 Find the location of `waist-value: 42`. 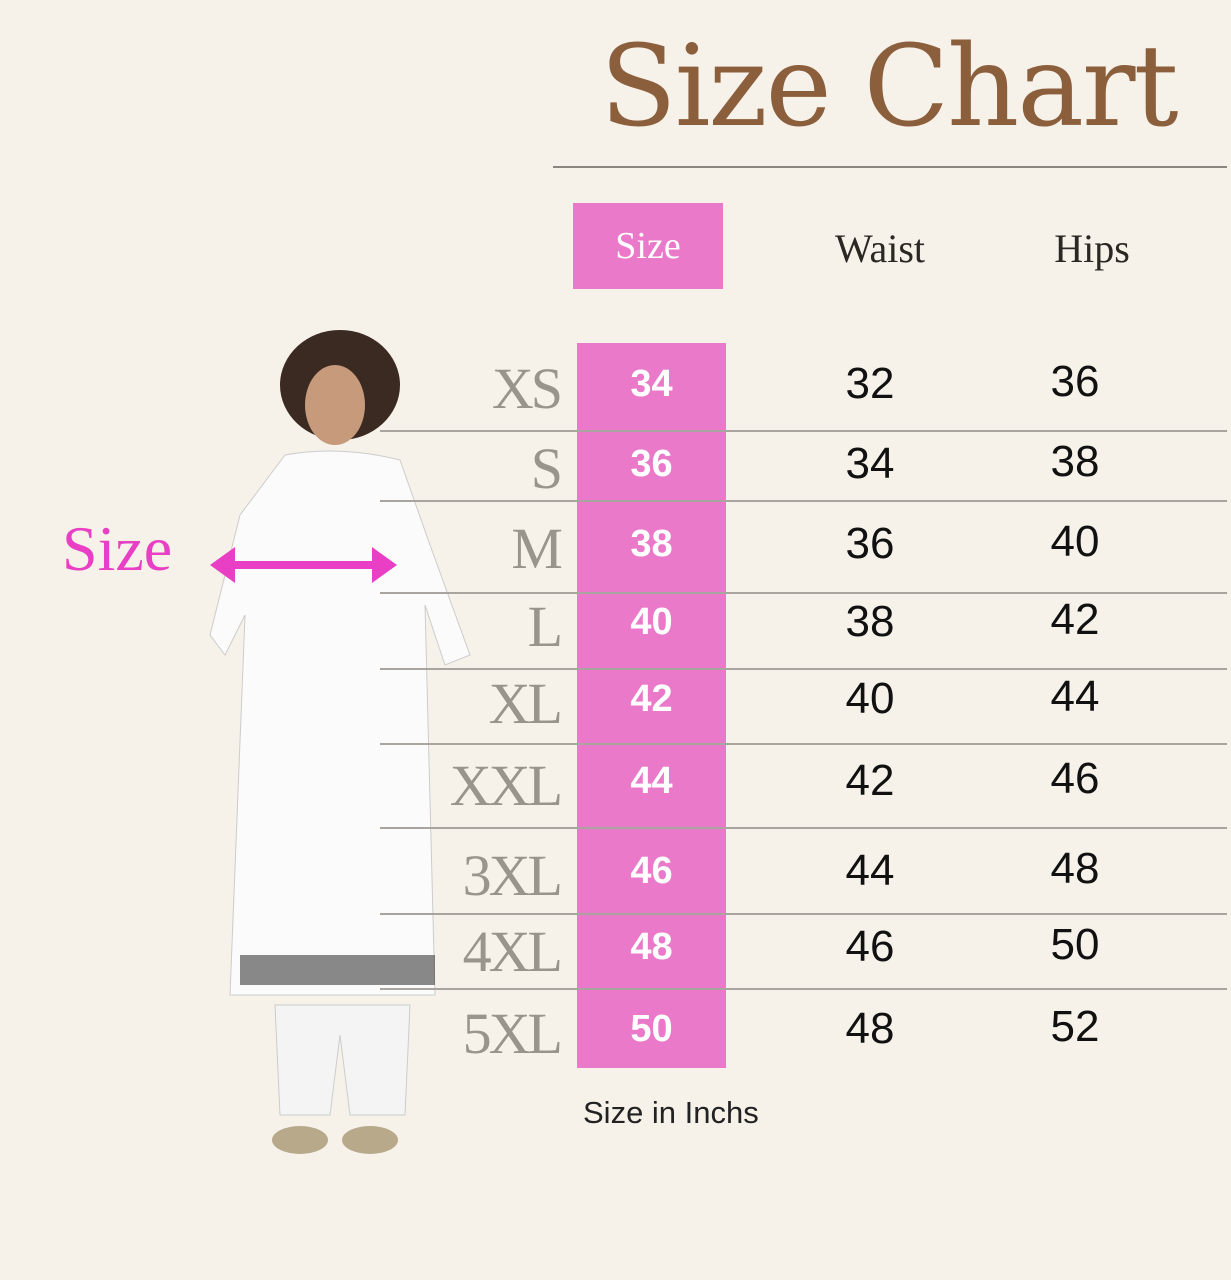

waist-value: 42 is located at coordinates (870, 780).